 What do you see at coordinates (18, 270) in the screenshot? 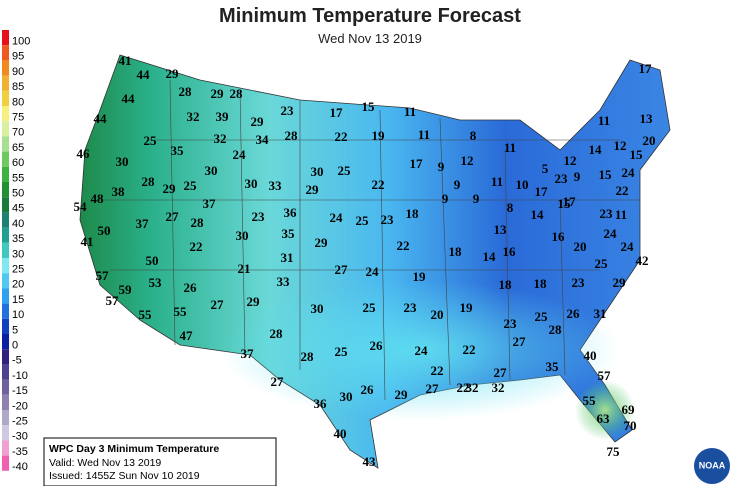
I see `legend-label: 25` at bounding box center [18, 270].